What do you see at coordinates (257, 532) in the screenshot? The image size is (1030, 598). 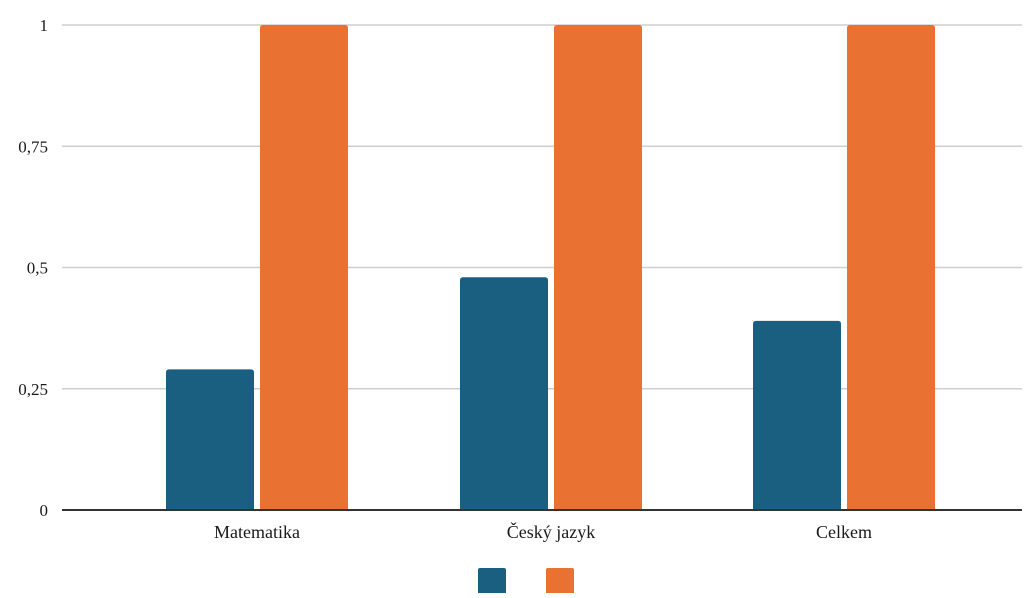 I see `x-tick-label: Matematika` at bounding box center [257, 532].